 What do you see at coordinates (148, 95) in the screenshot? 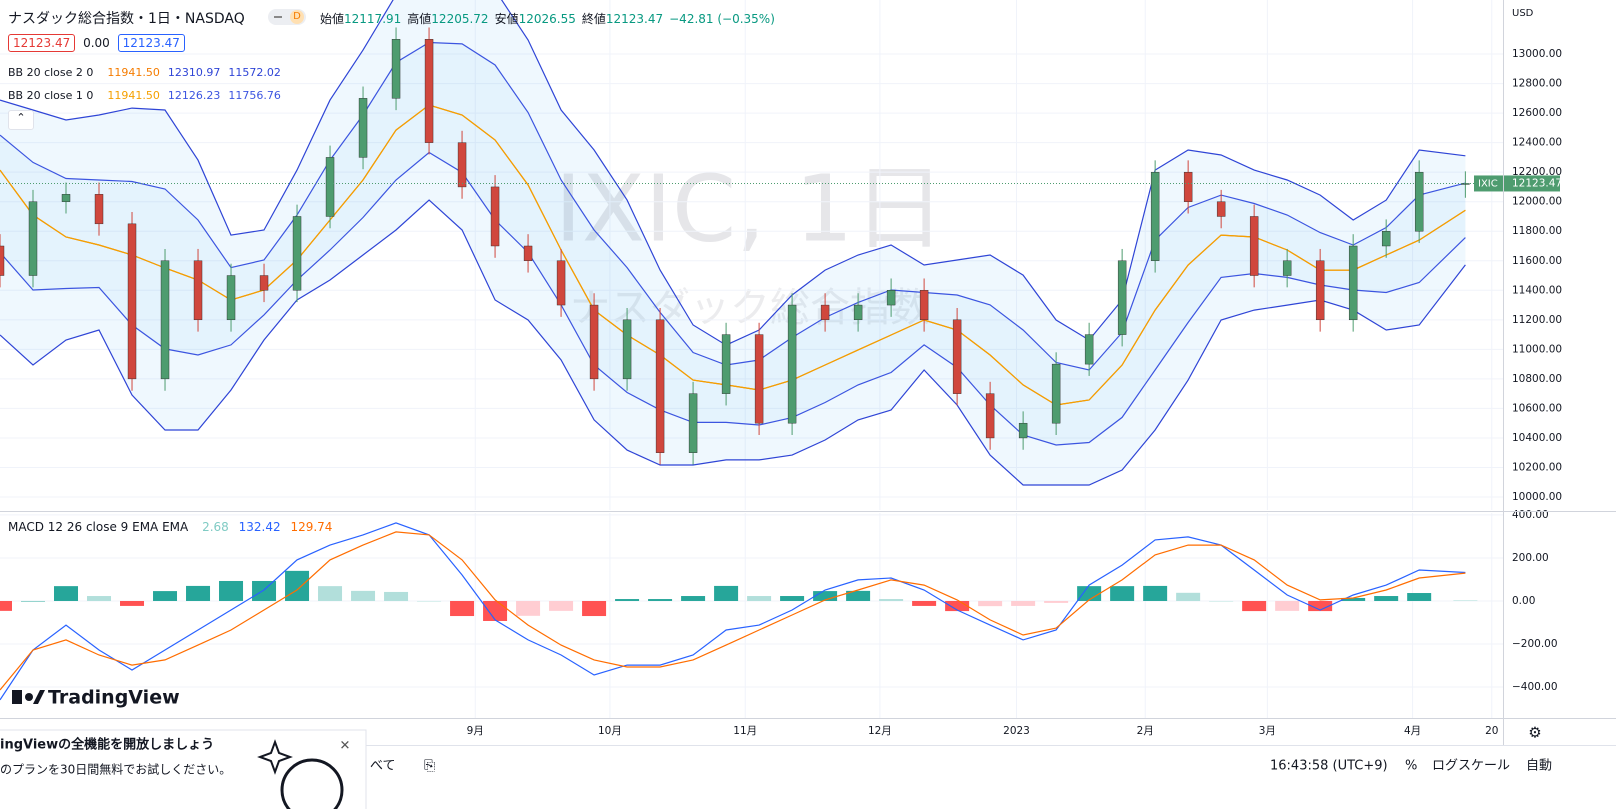
I see `indicator-row: BB 20 close 1 0 11941.50 12126.23 11756.76` at bounding box center [148, 95].